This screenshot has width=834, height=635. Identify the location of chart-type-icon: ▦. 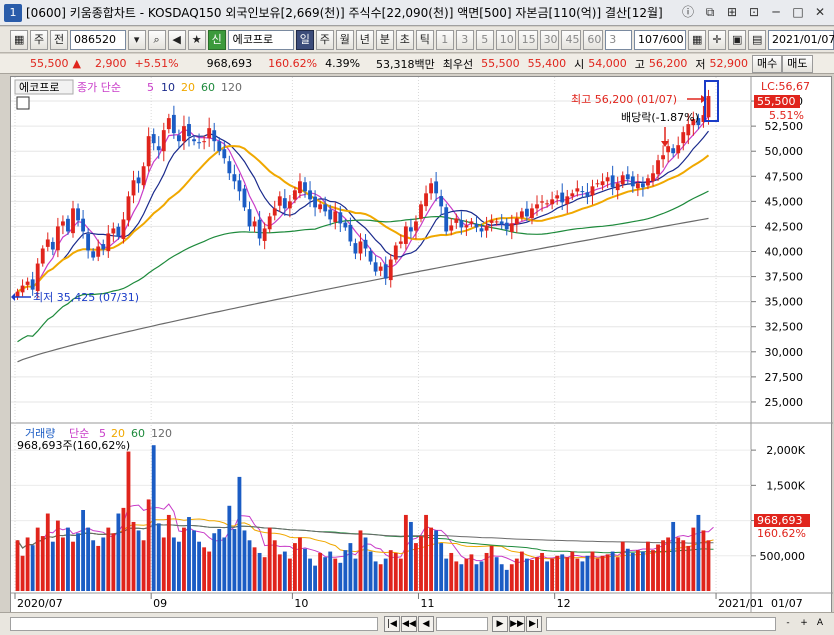
(19, 39).